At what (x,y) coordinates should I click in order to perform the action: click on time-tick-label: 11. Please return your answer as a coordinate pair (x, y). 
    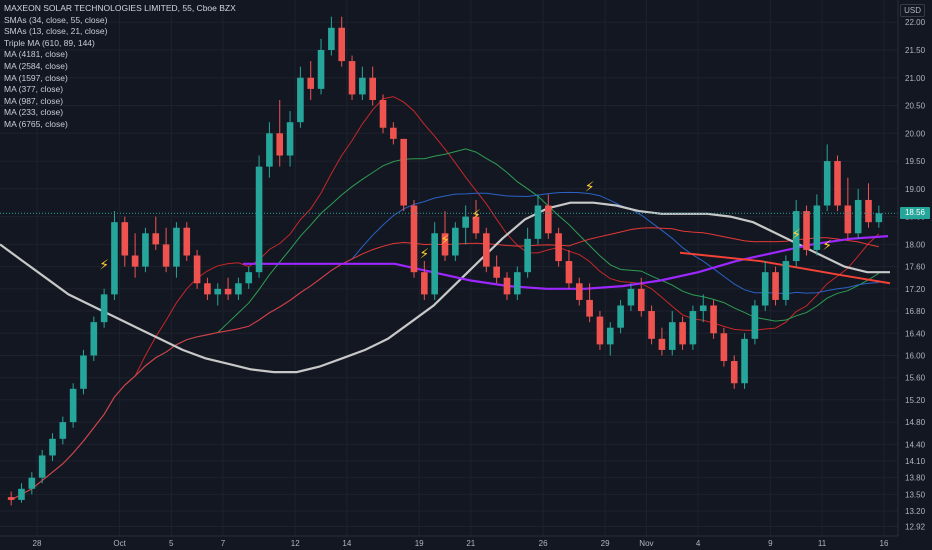
    Looking at the image, I should click on (822, 543).